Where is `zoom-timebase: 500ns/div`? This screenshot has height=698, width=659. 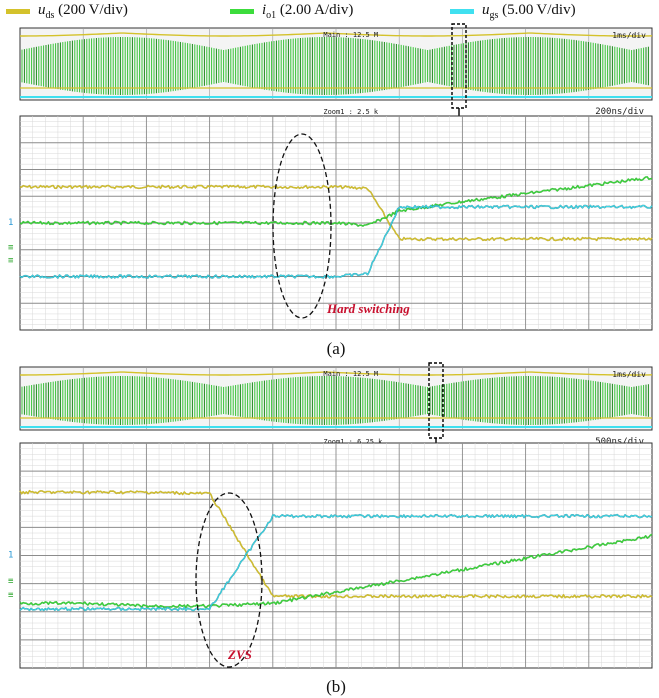
zoom-timebase: 500ns/div is located at coordinates (619, 442).